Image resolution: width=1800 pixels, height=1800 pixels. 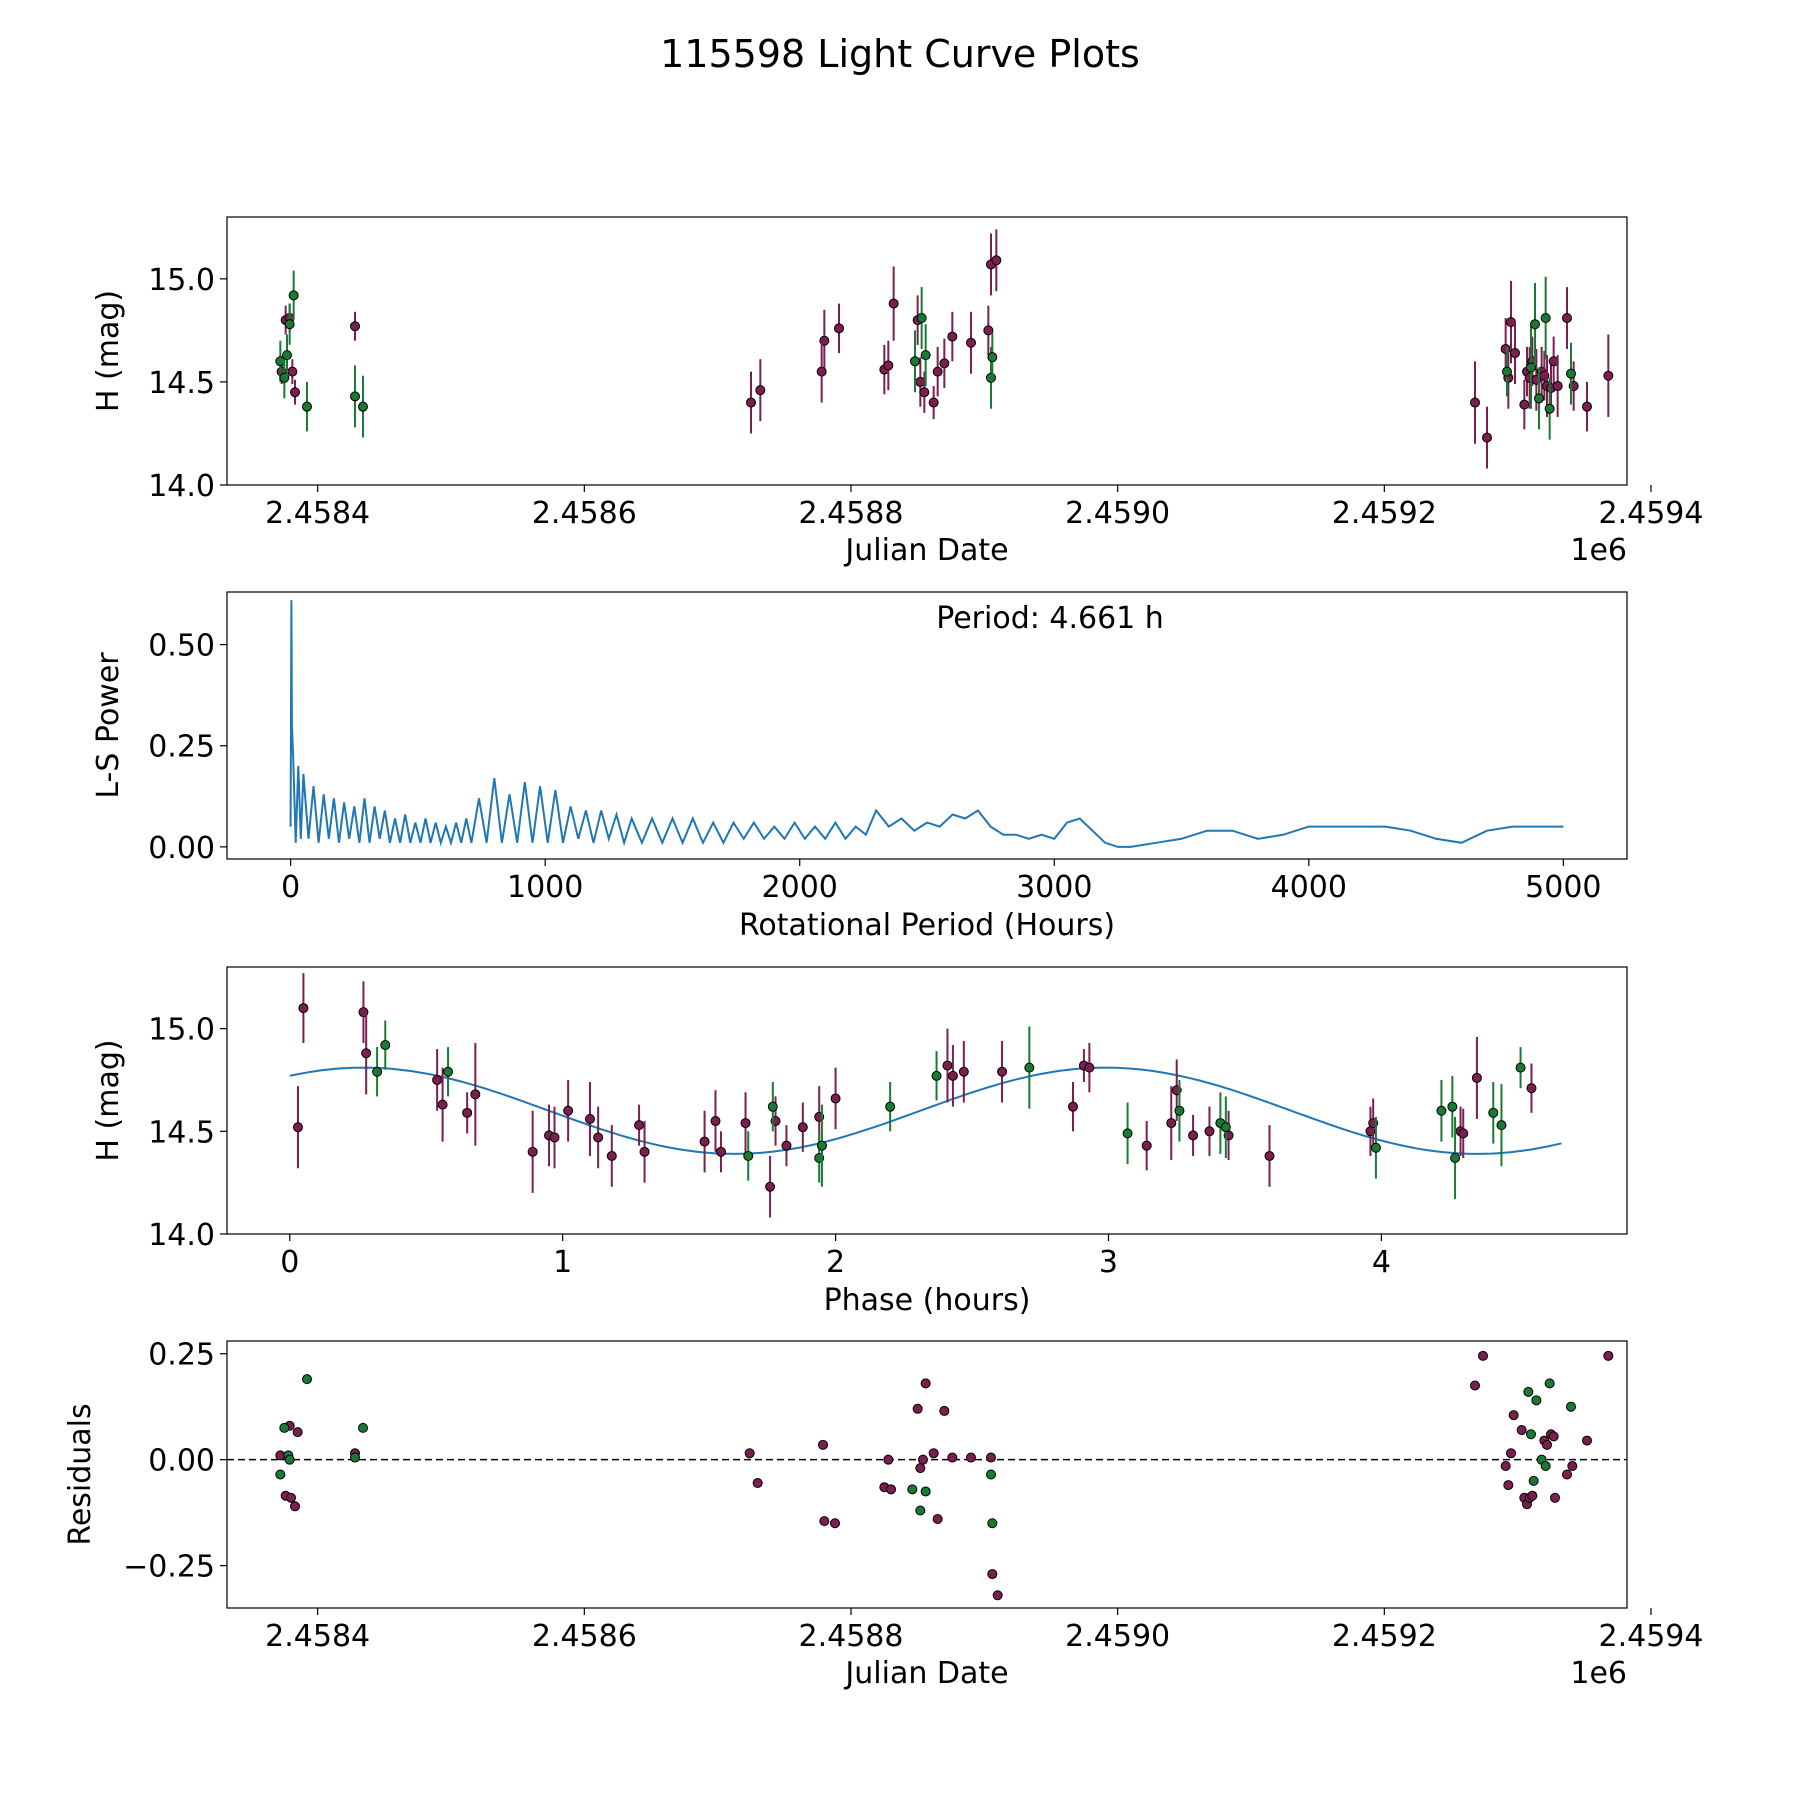 I want to click on x-tick-label: 1, so click(x=562, y=1262).